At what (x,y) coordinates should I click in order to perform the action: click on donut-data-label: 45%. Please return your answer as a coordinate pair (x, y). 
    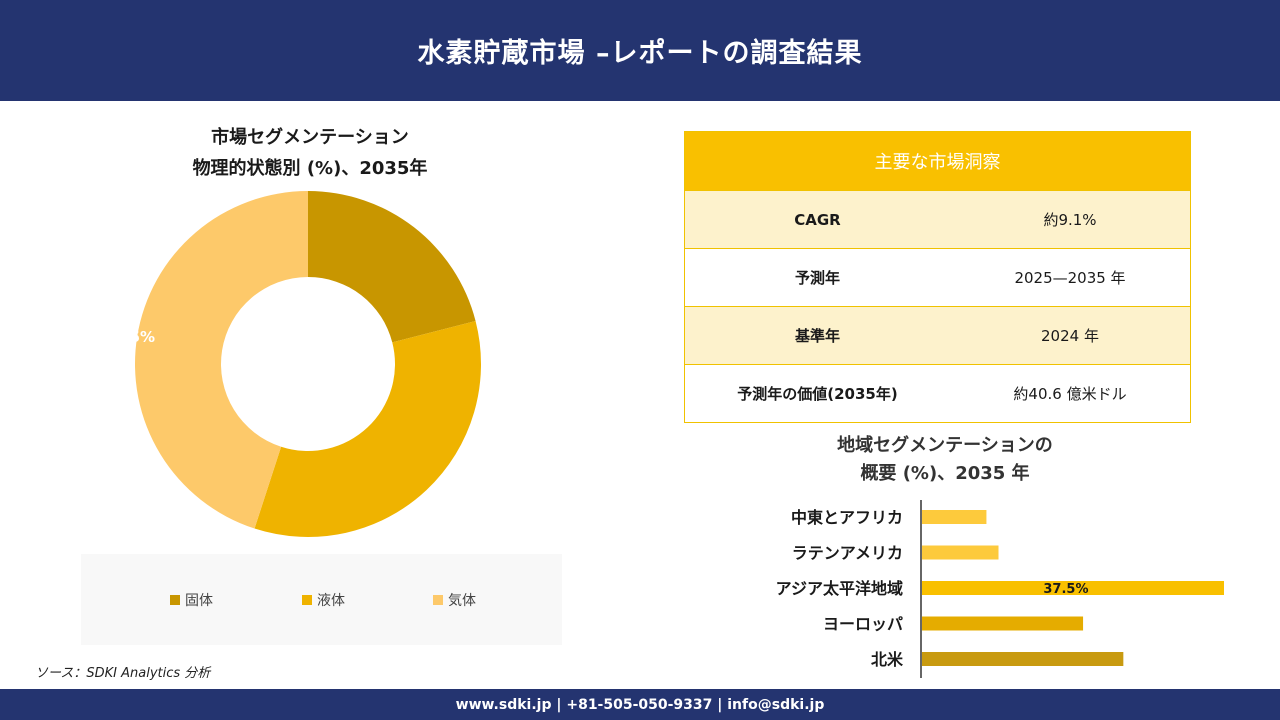
    Looking at the image, I should click on (137, 337).